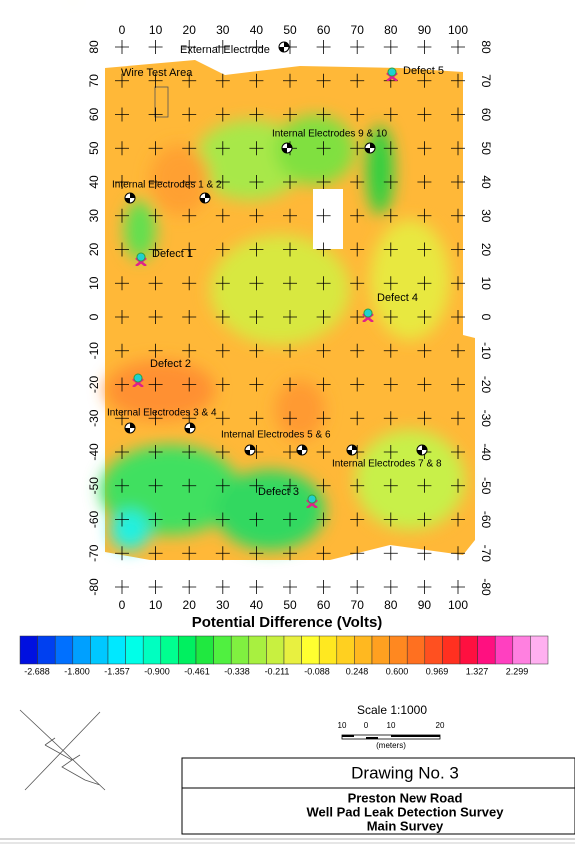 This screenshot has width=575, height=851. What do you see at coordinates (167, 185) in the screenshot?
I see `label: Internal Electrodes 1 & 2` at bounding box center [167, 185].